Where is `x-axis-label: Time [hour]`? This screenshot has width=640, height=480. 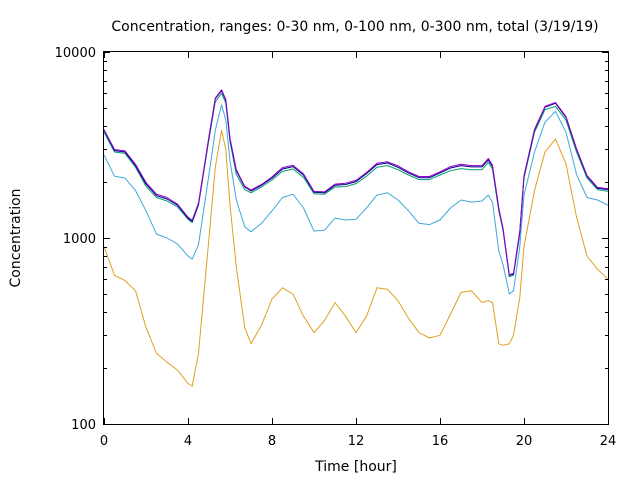 x-axis-label: Time [hour] is located at coordinates (355, 467).